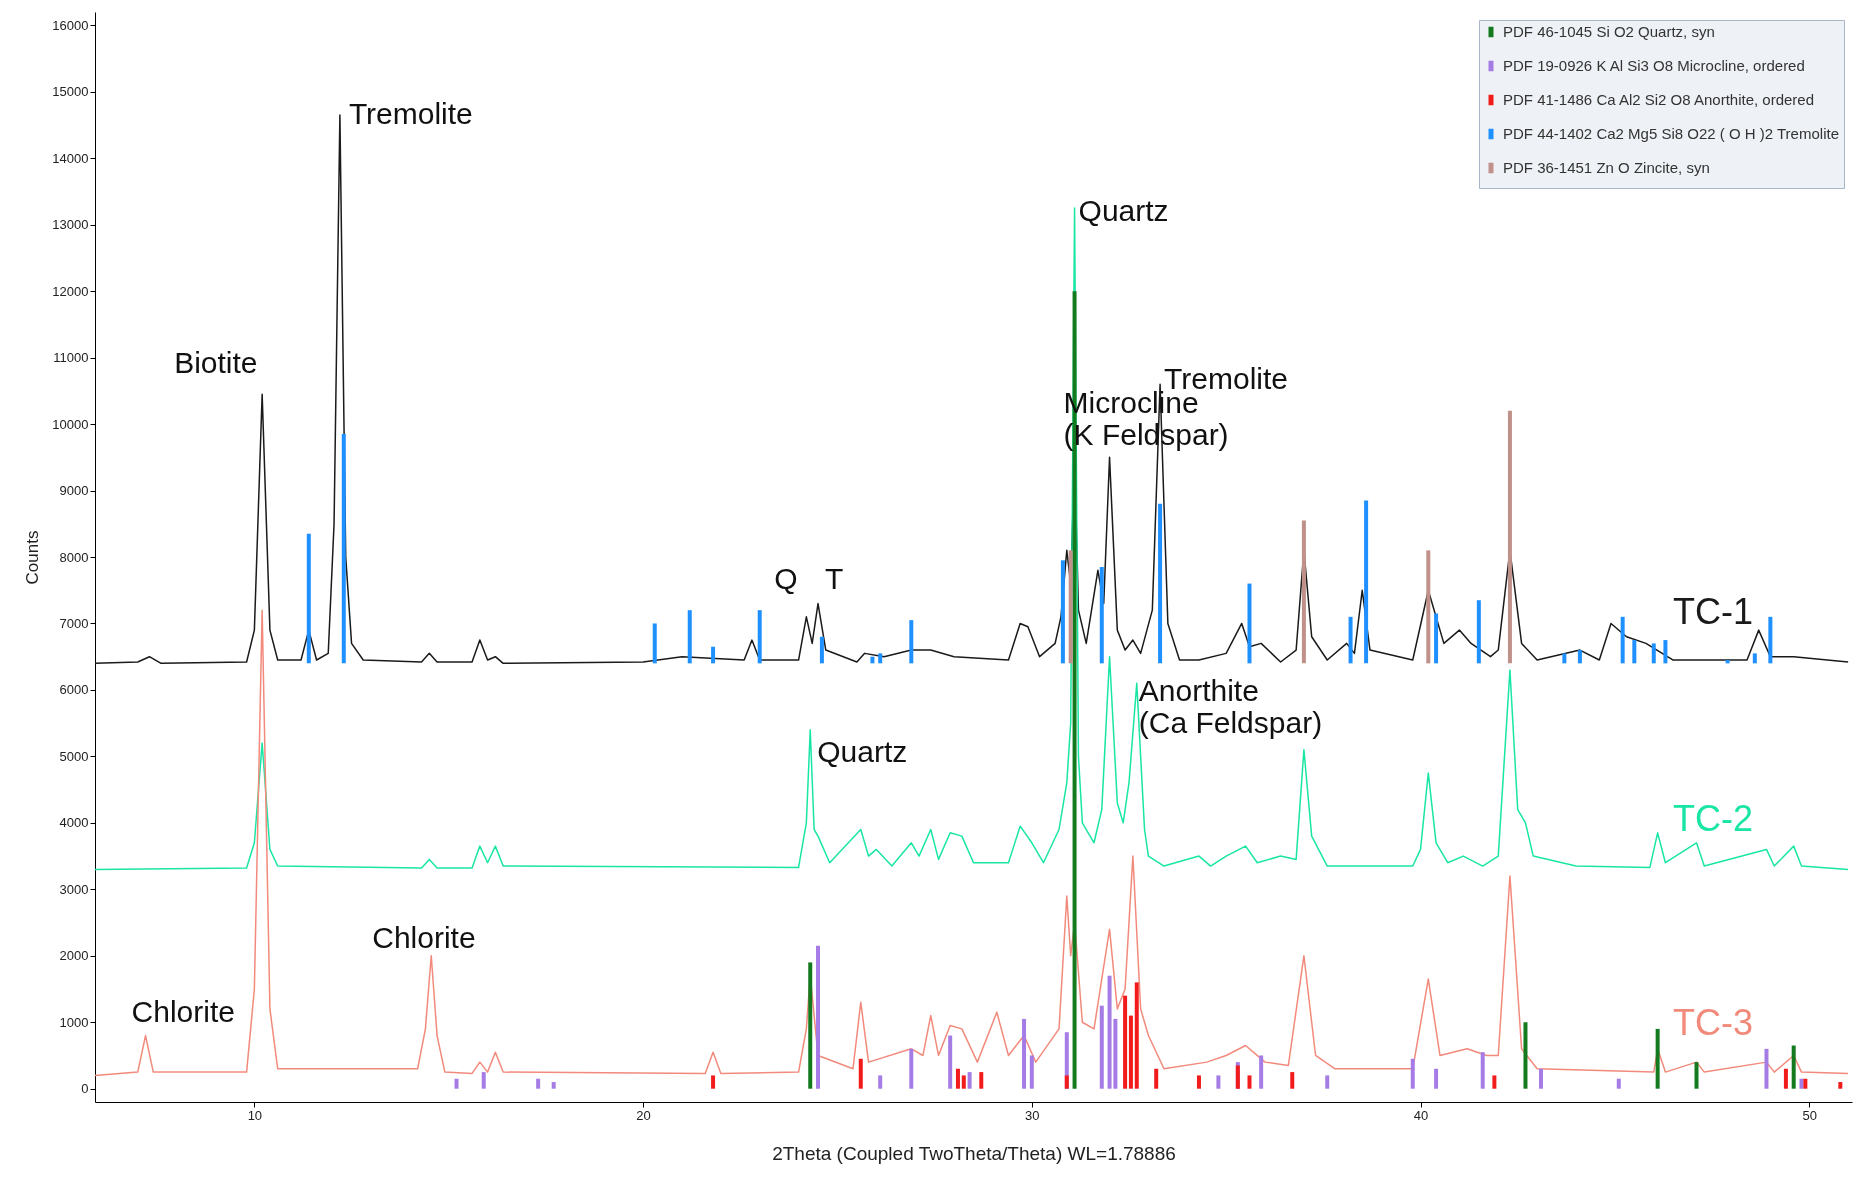 The width and height of the screenshot is (1867, 1187). What do you see at coordinates (70, 92) in the screenshot?
I see `y-tick-label: 15000` at bounding box center [70, 92].